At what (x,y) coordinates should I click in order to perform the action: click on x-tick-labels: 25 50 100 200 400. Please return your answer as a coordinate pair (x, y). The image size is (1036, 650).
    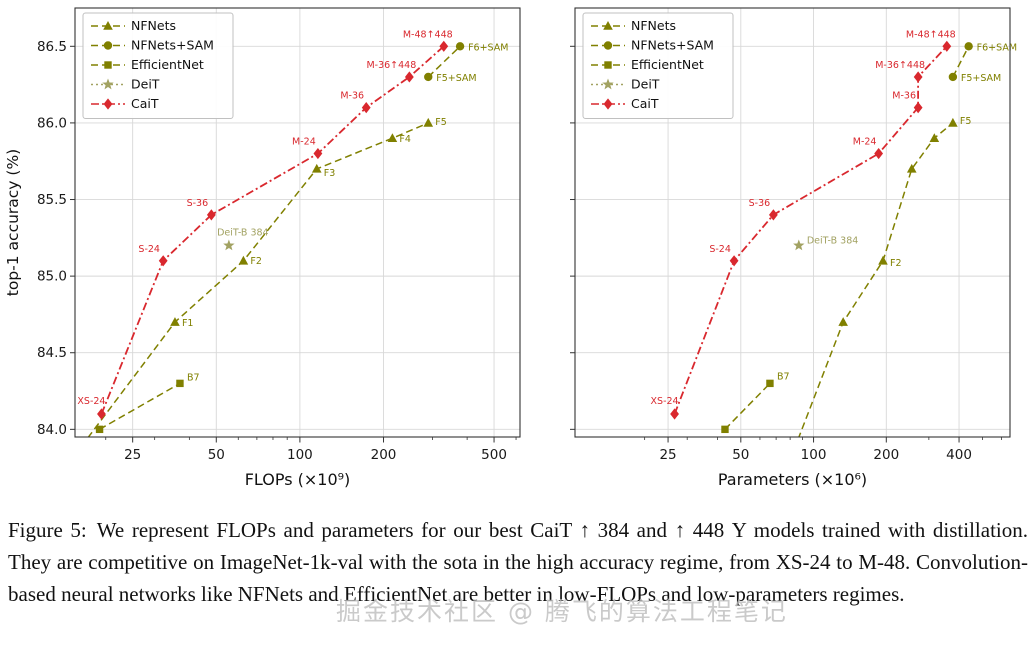
    Looking at the image, I should click on (815, 455).